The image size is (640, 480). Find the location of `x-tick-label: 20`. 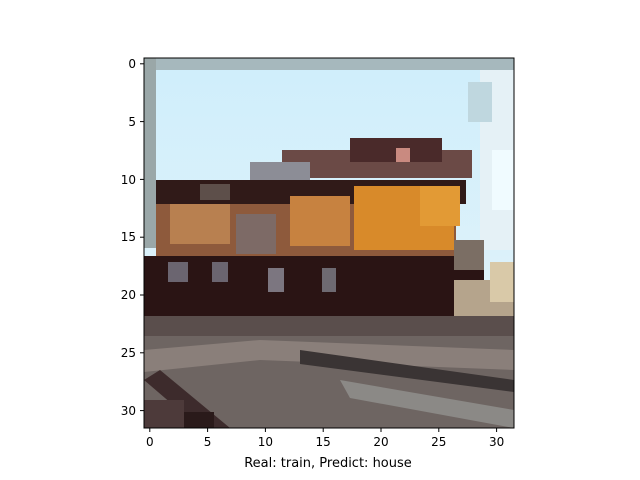

x-tick-label: 20 is located at coordinates (380, 442).